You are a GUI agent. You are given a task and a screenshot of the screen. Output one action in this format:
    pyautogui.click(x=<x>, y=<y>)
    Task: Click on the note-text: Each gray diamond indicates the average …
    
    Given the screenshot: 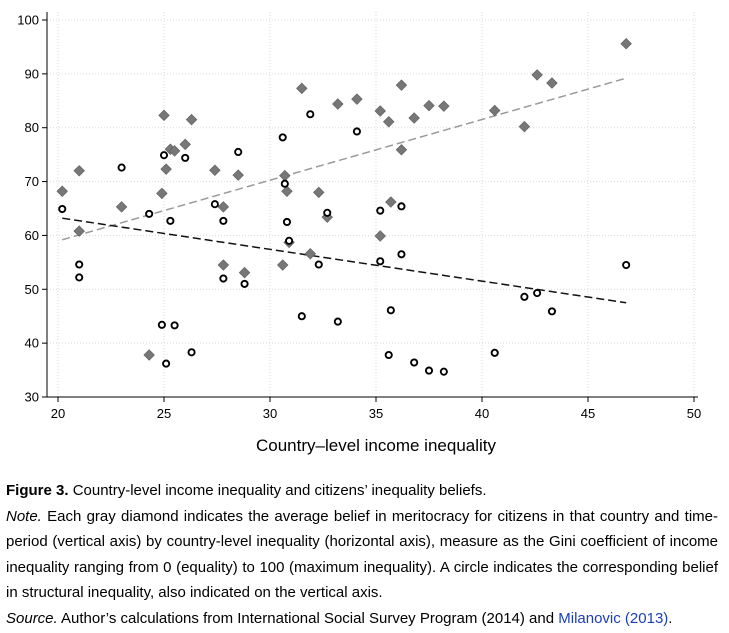 What is the action you would take?
    pyautogui.click(x=362, y=554)
    